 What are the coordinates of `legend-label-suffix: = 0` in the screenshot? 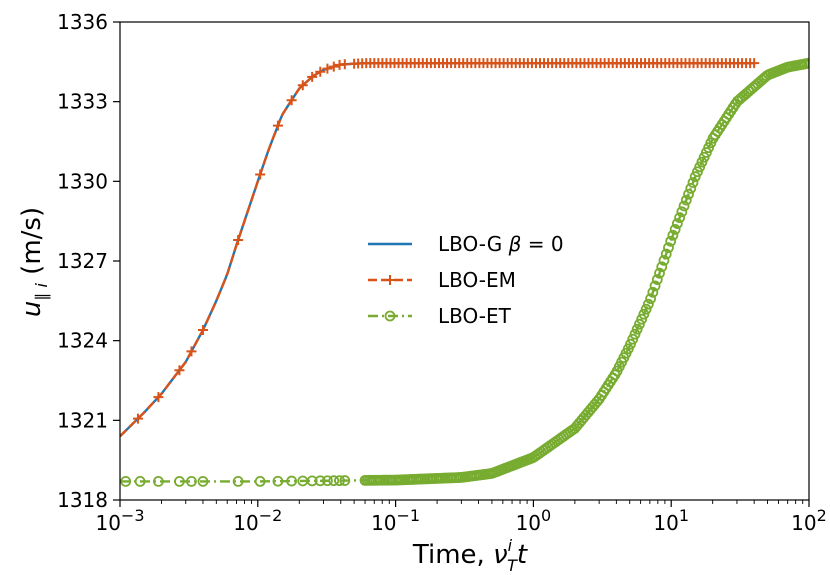 It's located at (542, 244).